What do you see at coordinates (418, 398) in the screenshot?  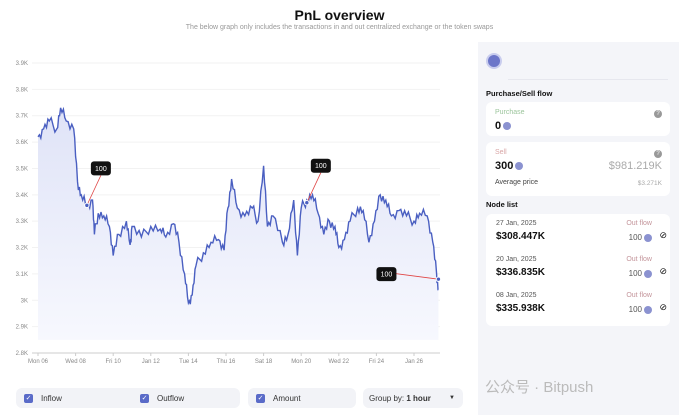 I see `group-by-value: 1 hour` at bounding box center [418, 398].